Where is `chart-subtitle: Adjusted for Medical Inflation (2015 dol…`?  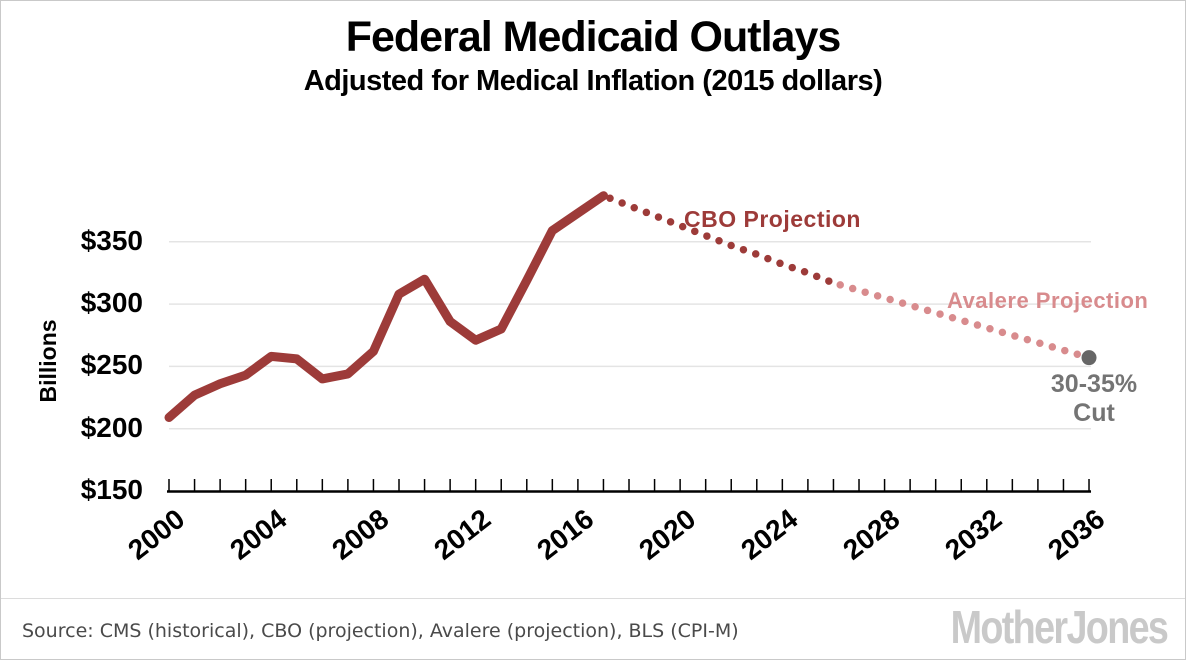
chart-subtitle: Adjusted for Medical Inflation (2015 dol… is located at coordinates (593, 81).